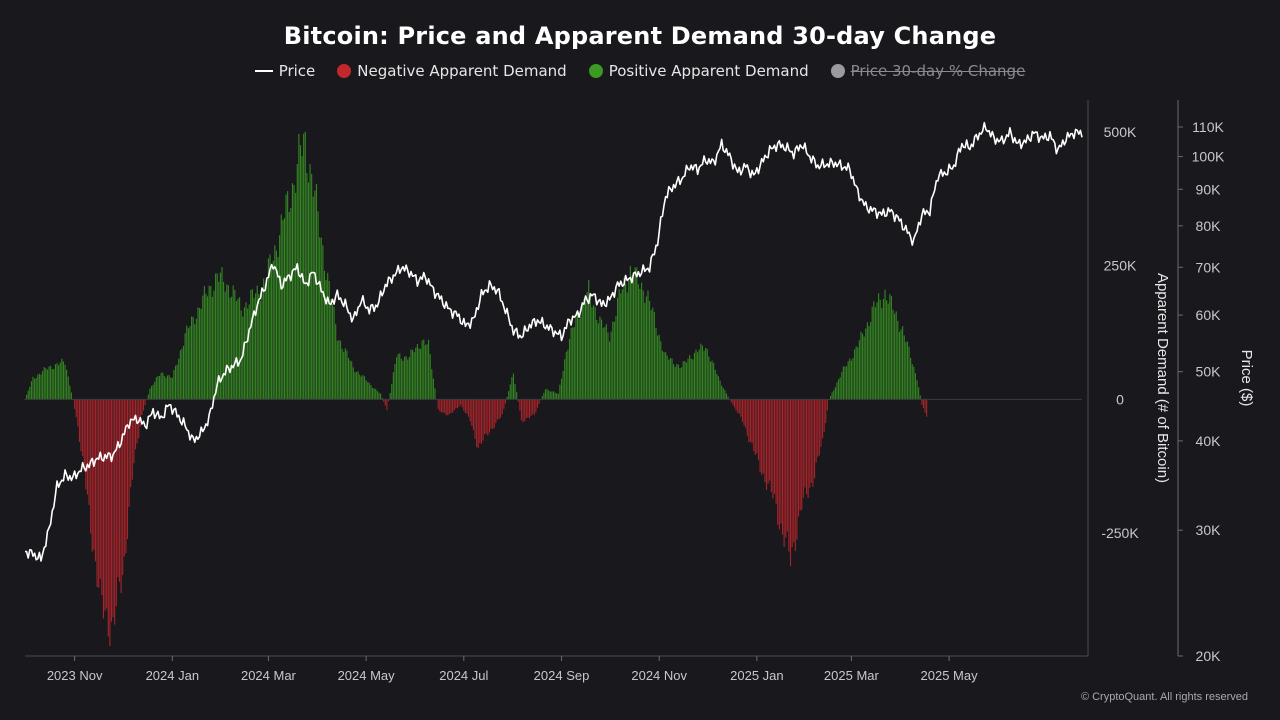 This screenshot has height=720, width=1280. What do you see at coordinates (1209, 315) in the screenshot?
I see `y-right-tick-label: 60K` at bounding box center [1209, 315].